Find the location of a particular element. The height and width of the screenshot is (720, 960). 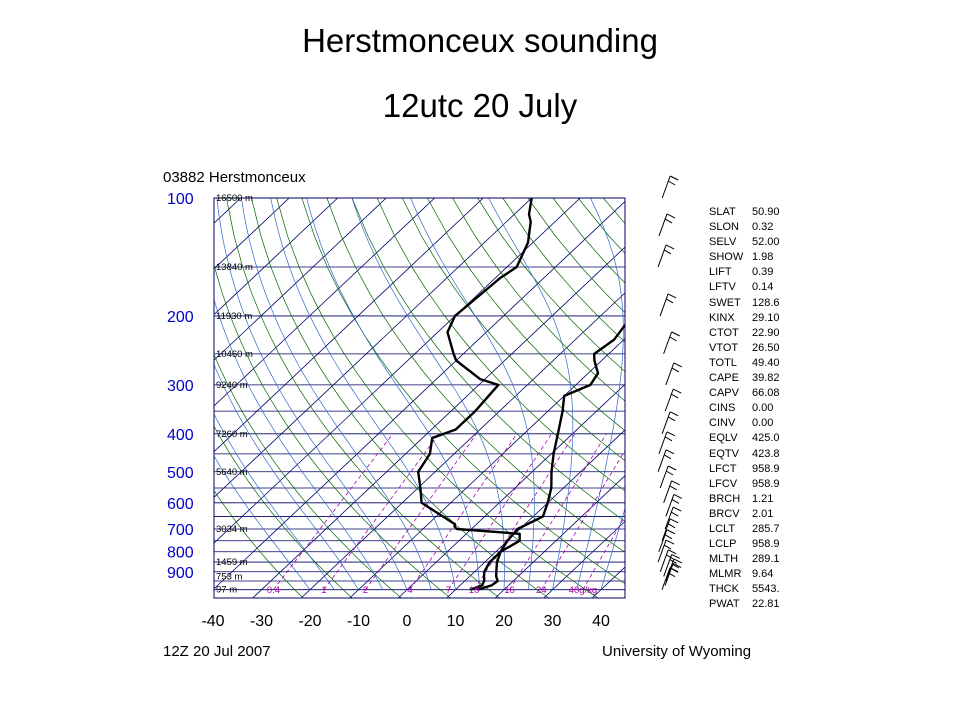

index-key: CAPE is located at coordinates (724, 378).